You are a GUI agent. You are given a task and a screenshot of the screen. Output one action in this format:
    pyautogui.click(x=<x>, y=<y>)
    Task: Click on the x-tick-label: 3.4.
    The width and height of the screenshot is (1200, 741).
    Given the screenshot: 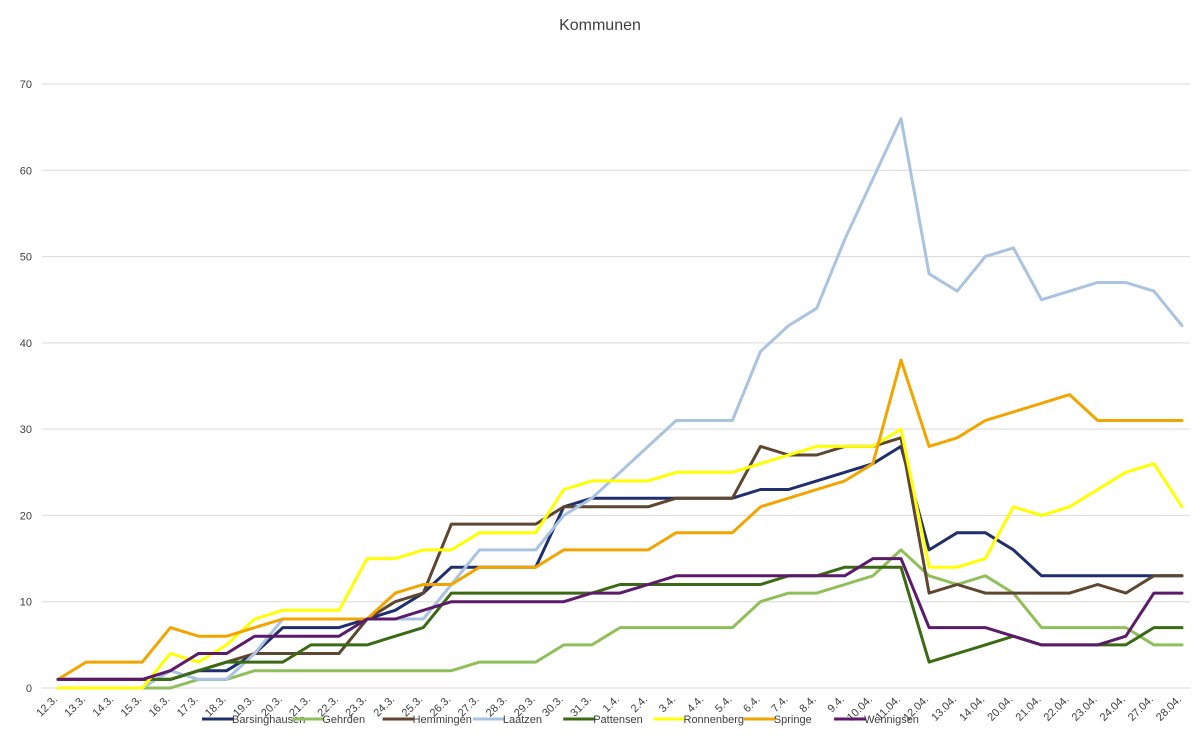 What is the action you would take?
    pyautogui.click(x=667, y=704)
    